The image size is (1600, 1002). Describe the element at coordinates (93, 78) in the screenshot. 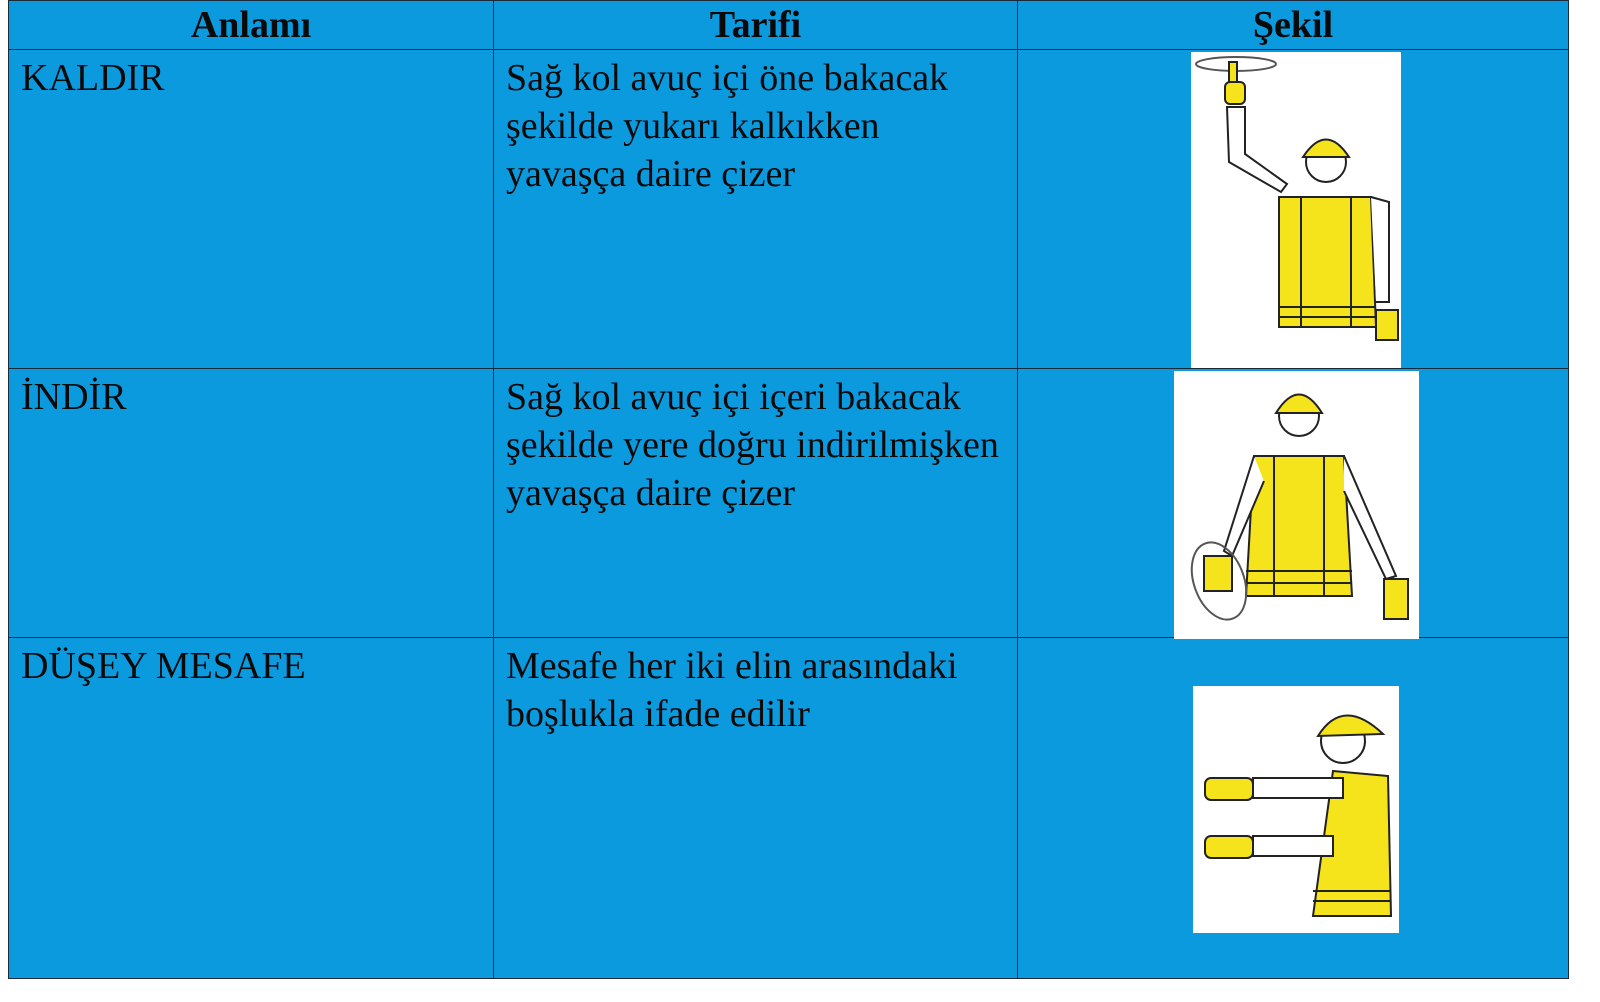

I see `meaning: KALDIR` at that location.